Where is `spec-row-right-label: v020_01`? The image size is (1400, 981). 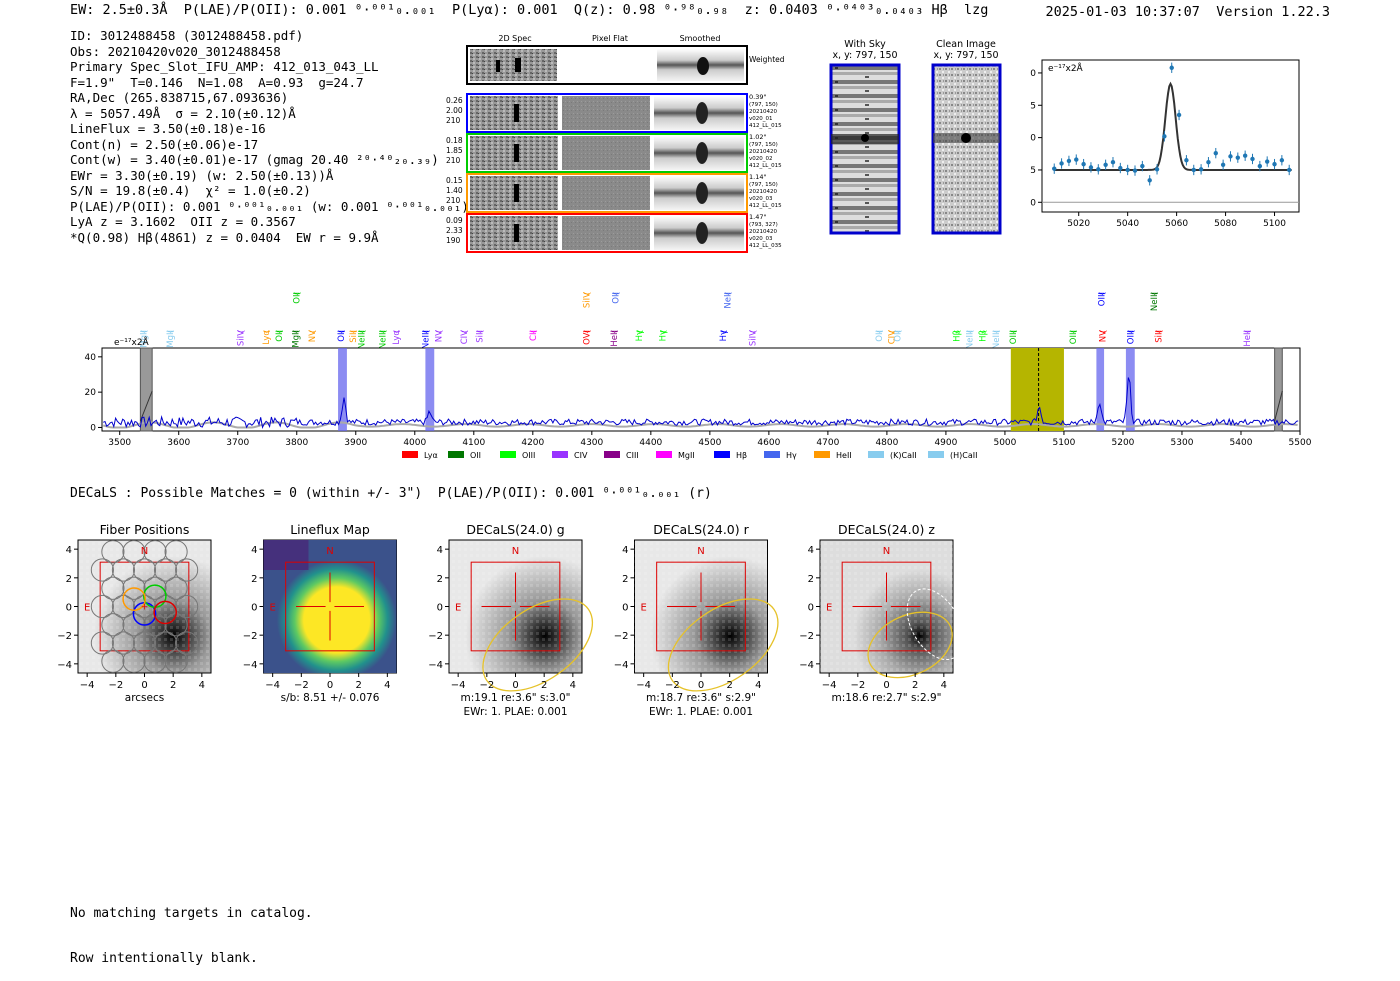
spec-row-right-label: v020_01 is located at coordinates (761, 119).